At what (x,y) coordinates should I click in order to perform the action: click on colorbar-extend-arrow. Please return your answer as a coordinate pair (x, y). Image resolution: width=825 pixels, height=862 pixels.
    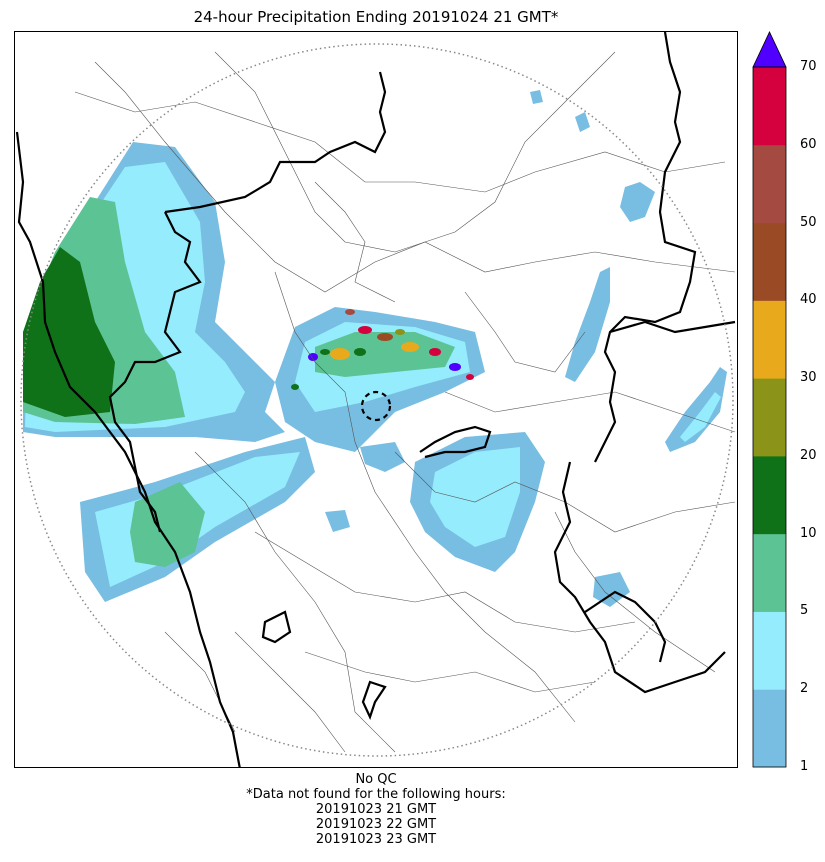
    Looking at the image, I should click on (769, 49).